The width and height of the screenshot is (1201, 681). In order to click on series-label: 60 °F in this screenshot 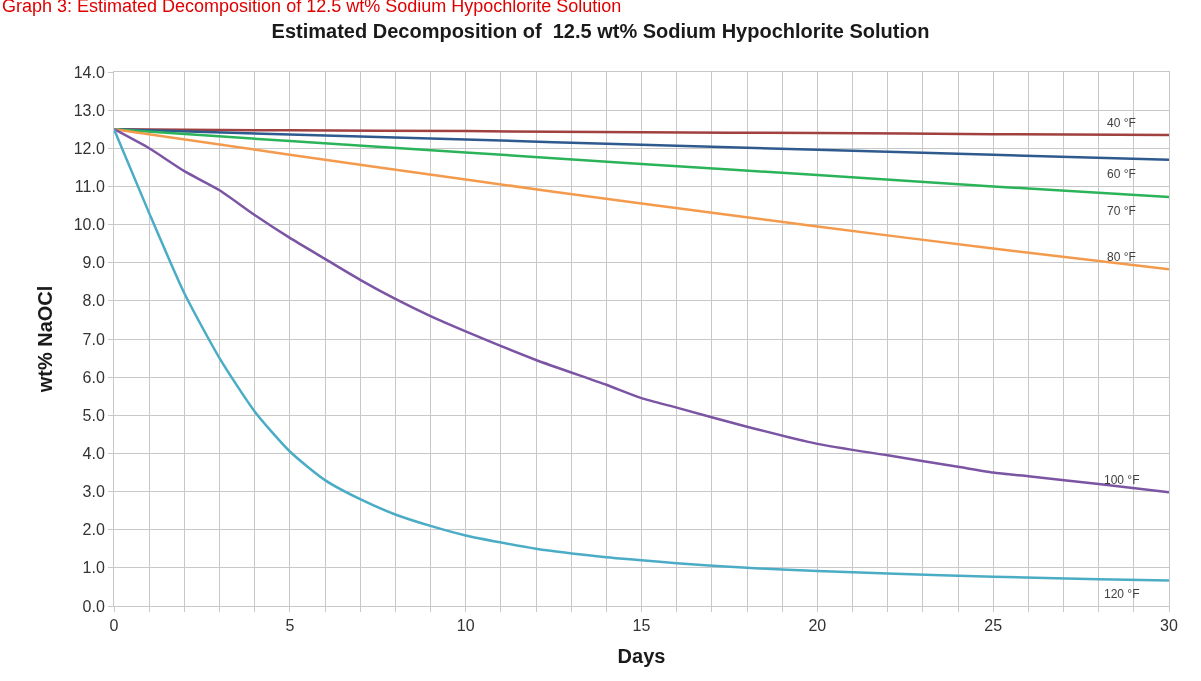, I will do `click(1121, 174)`.